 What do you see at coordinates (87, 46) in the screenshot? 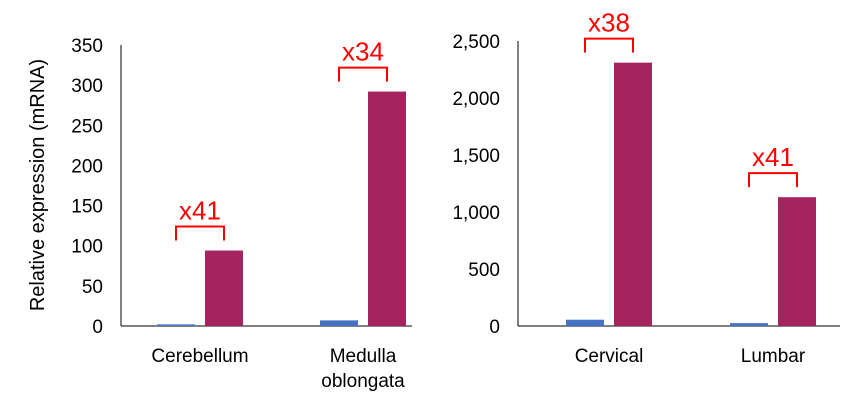
I see `y-tick-label: 350` at bounding box center [87, 46].